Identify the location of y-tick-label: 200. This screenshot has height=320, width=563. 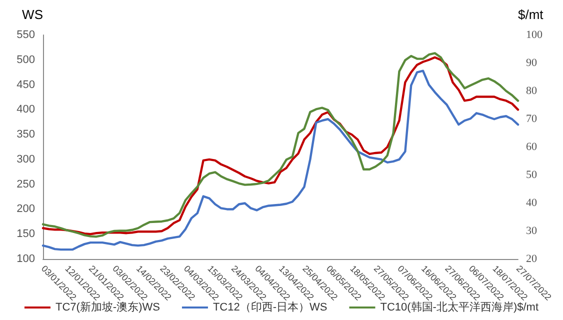
(25, 209).